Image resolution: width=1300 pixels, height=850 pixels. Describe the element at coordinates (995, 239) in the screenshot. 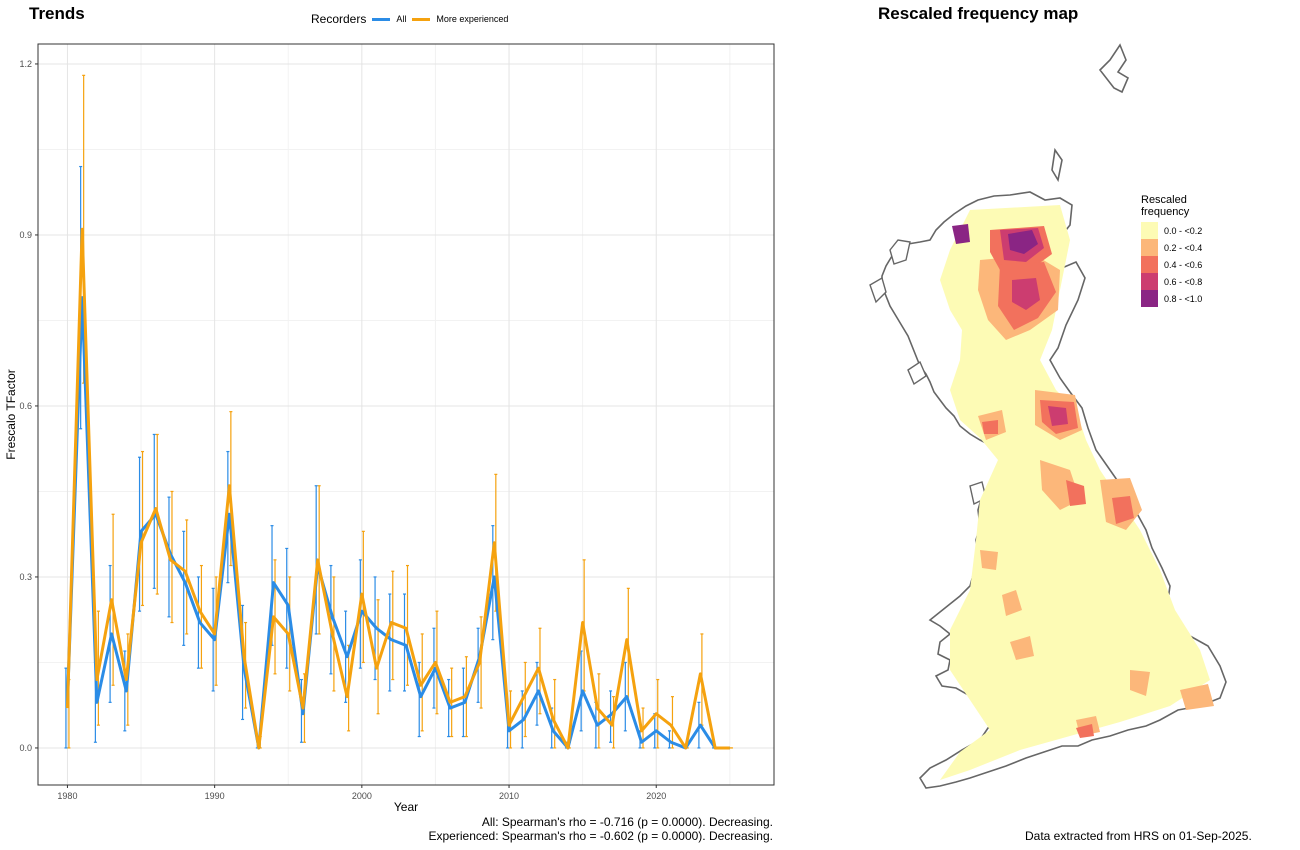

I see `map-fill-high` at that location.